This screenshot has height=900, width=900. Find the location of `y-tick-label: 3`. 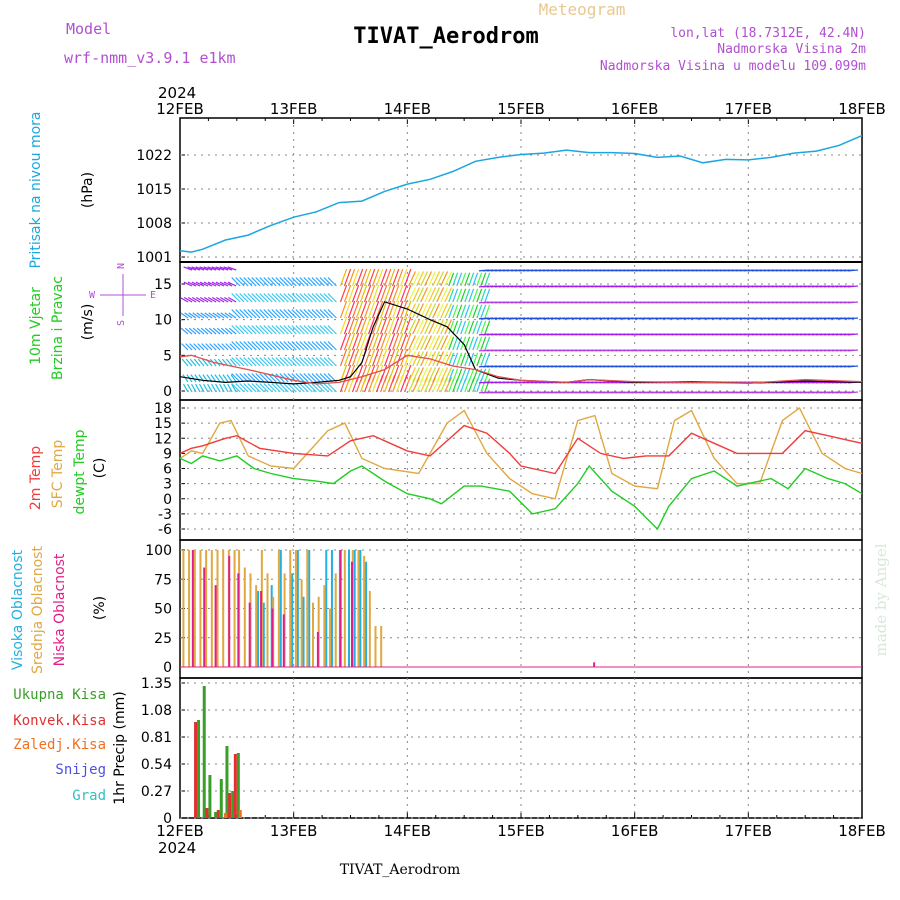

y-tick-label: 3 is located at coordinates (167, 485).